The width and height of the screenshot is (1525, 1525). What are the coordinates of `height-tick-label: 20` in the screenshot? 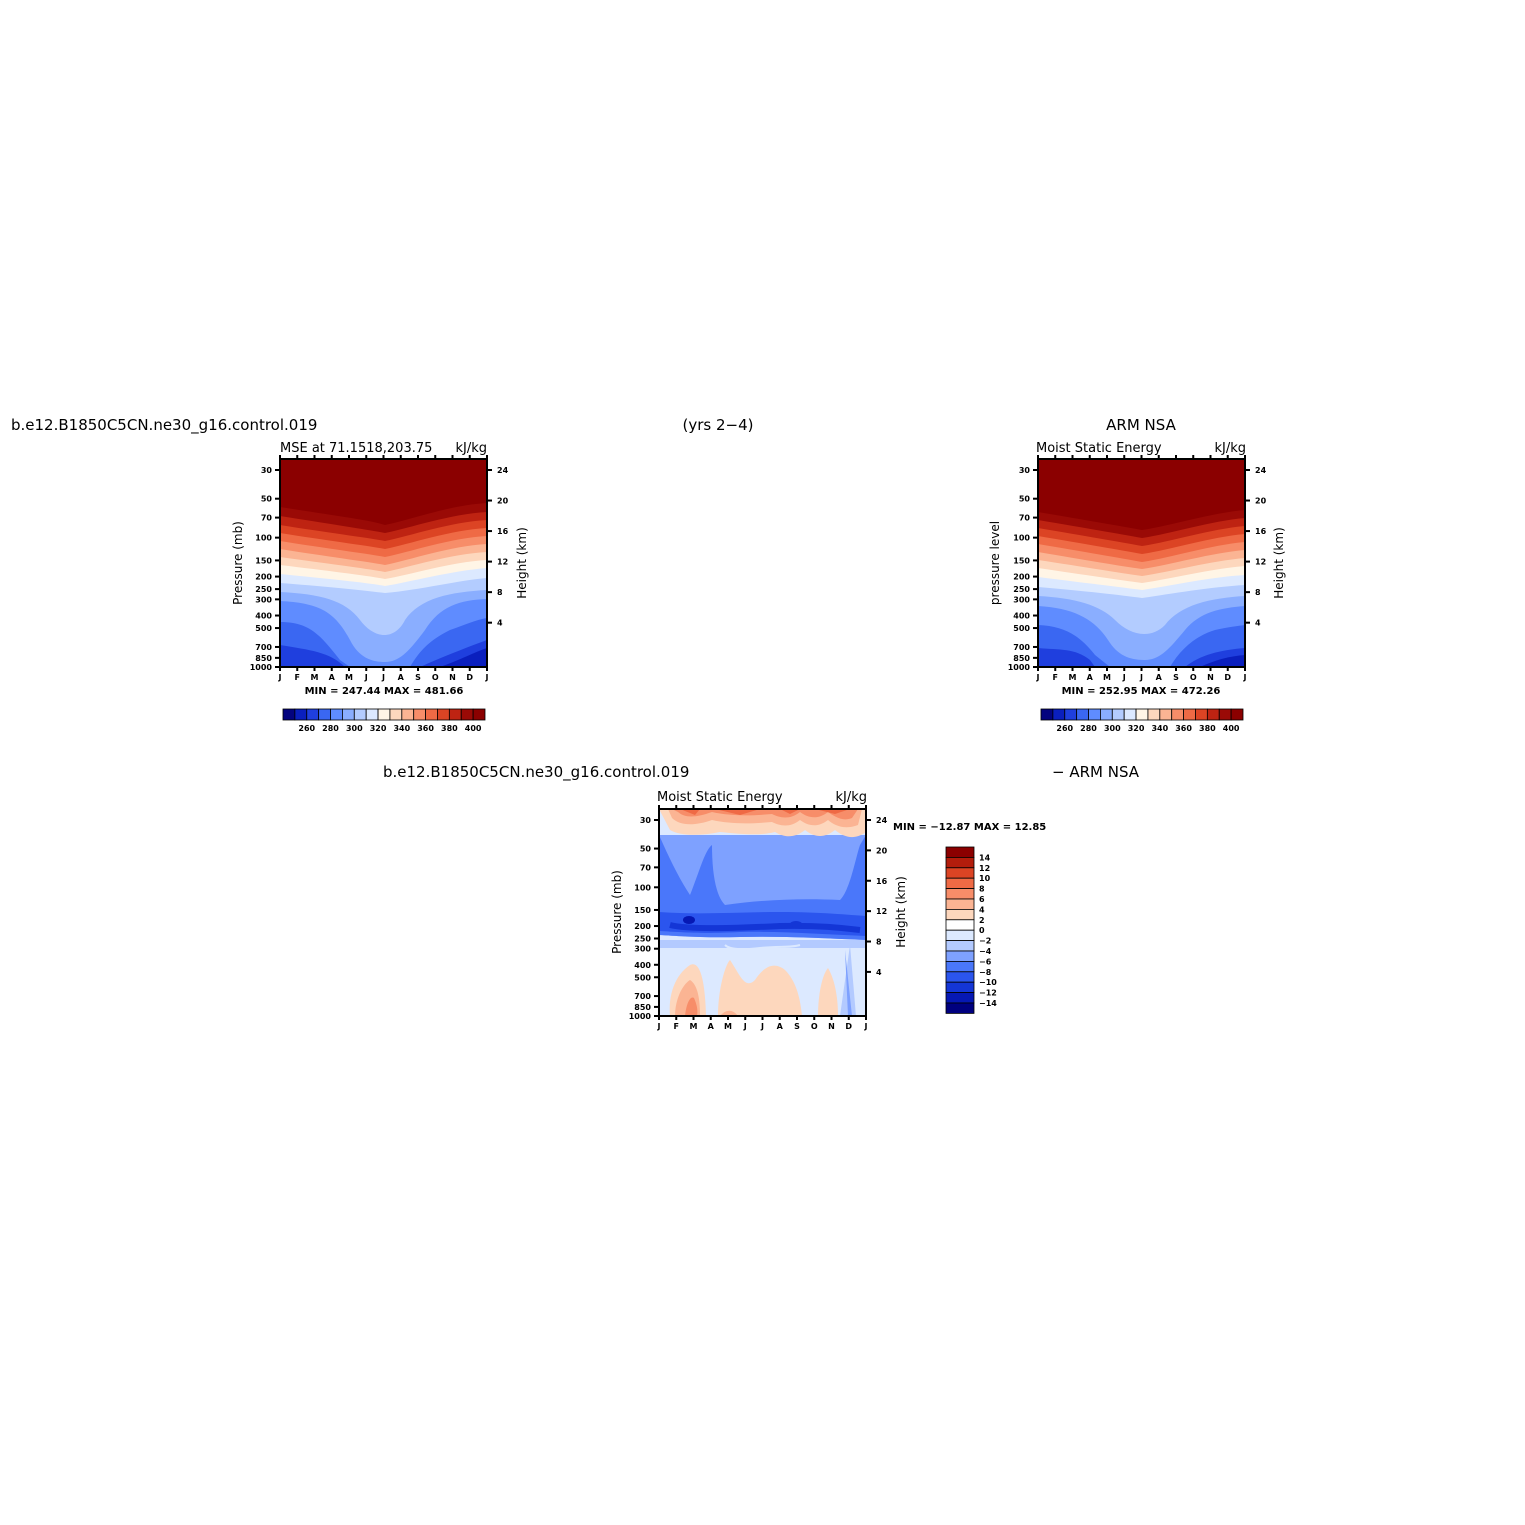 It's located at (882, 850).